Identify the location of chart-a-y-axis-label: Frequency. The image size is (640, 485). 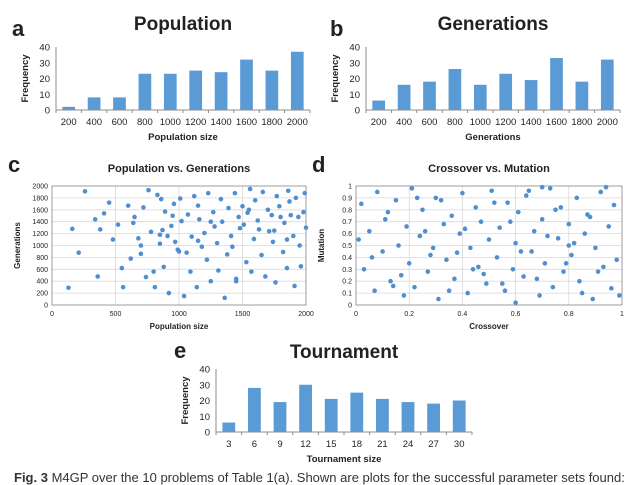
(25, 78).